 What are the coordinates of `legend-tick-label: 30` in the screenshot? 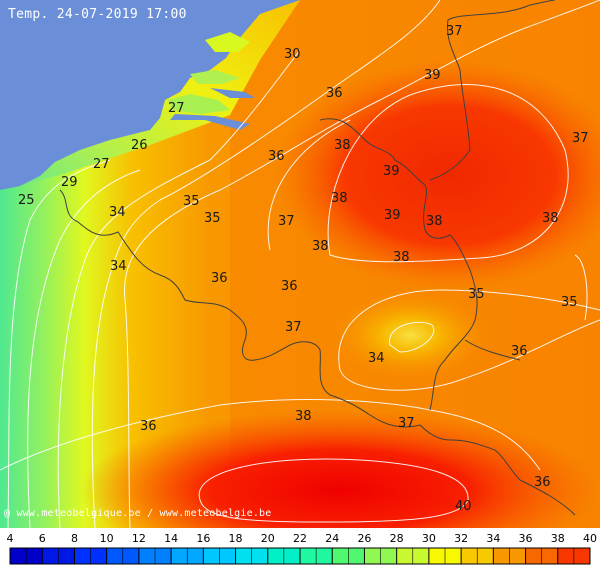 It's located at (429, 538).